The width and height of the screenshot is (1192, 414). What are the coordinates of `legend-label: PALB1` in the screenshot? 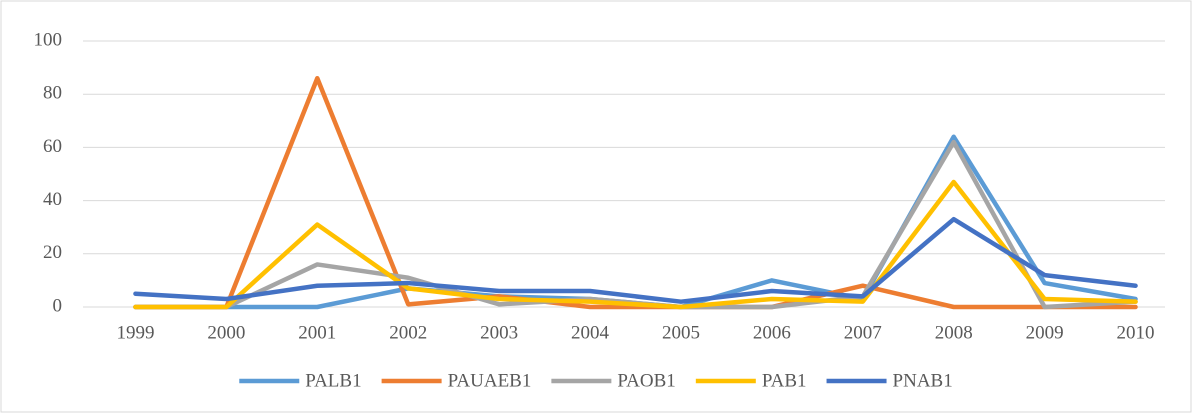 It's located at (333, 380).